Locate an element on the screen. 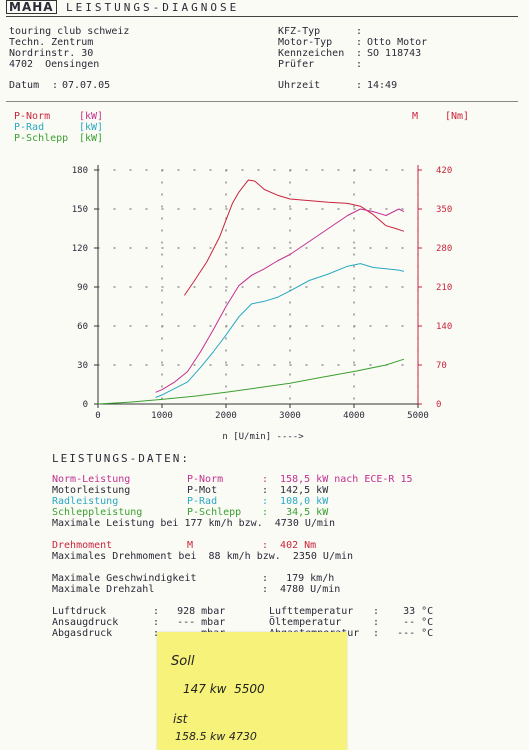 The height and width of the screenshot is (750, 529). y-left-tick-label: 60 is located at coordinates (82, 327).